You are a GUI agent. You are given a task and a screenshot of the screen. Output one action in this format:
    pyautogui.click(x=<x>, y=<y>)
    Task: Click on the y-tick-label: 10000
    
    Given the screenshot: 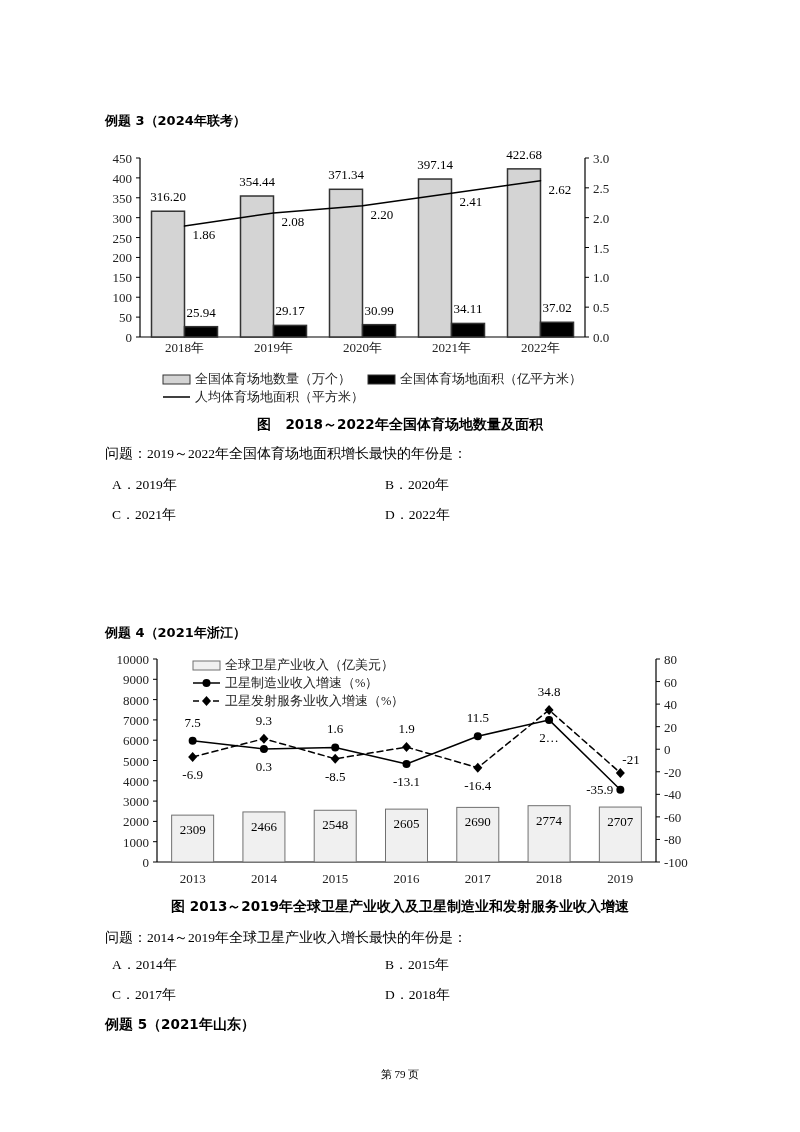 What is the action you would take?
    pyautogui.click(x=132, y=659)
    